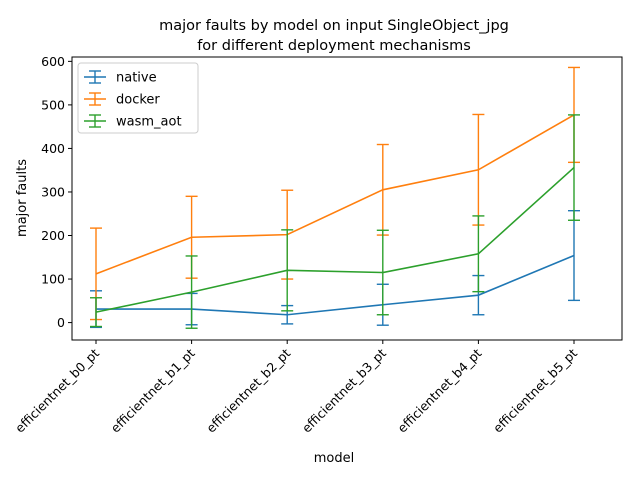 The image size is (640, 480). What do you see at coordinates (22, 198) in the screenshot?
I see `y-axis-label: major faults` at bounding box center [22, 198].